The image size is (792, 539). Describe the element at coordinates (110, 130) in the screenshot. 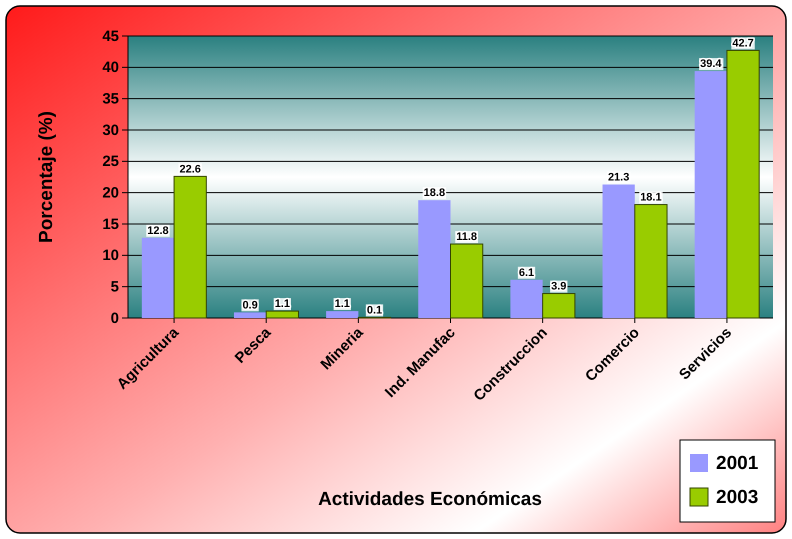

I see `y-tick-label: 30` at that location.